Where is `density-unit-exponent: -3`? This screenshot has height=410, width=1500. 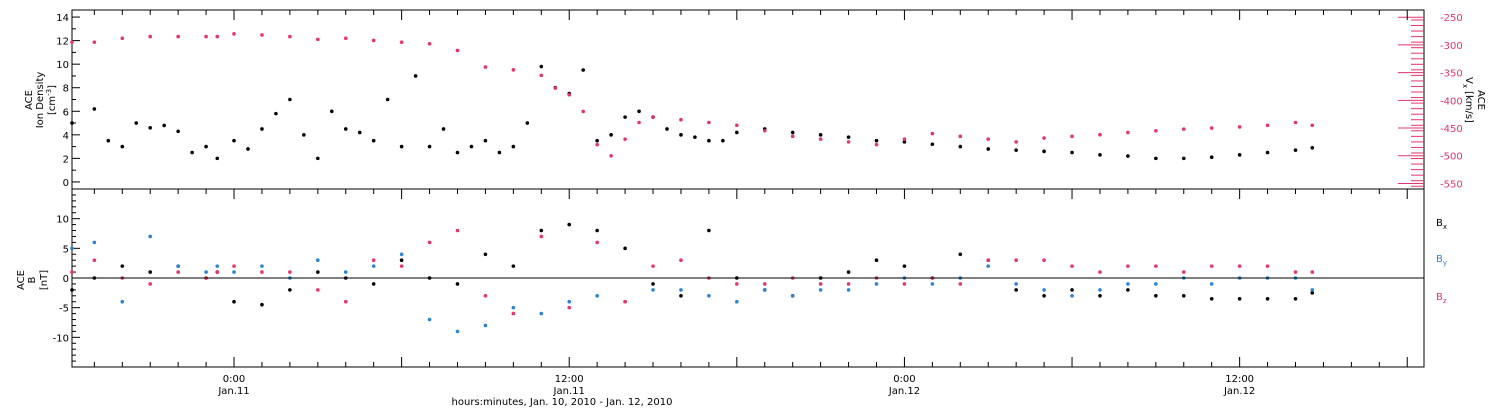
density-unit-exponent: -3 is located at coordinates (49, 92).